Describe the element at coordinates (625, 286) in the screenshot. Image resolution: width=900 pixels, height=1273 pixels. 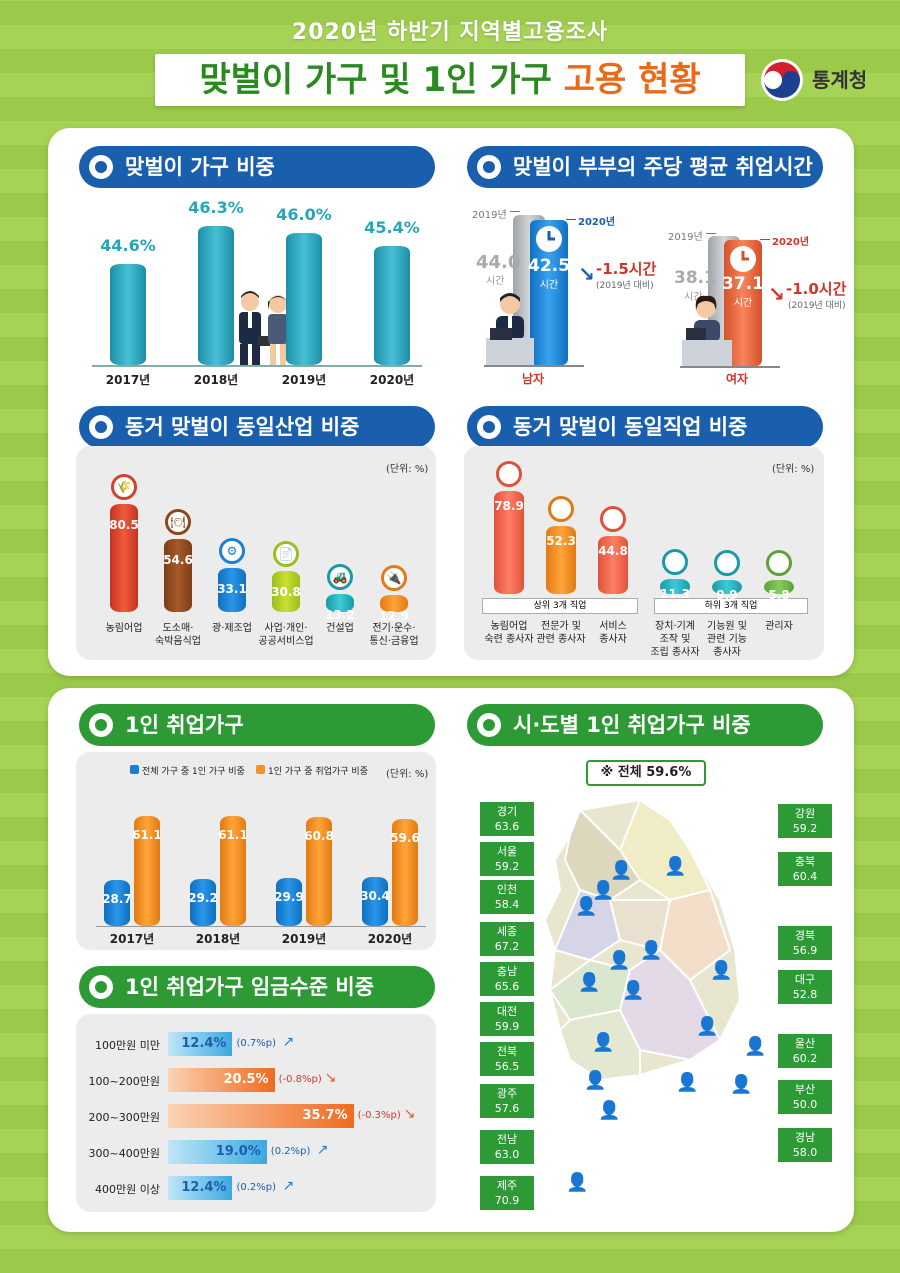
I see `male-change-note: (2019년 대비)` at that location.